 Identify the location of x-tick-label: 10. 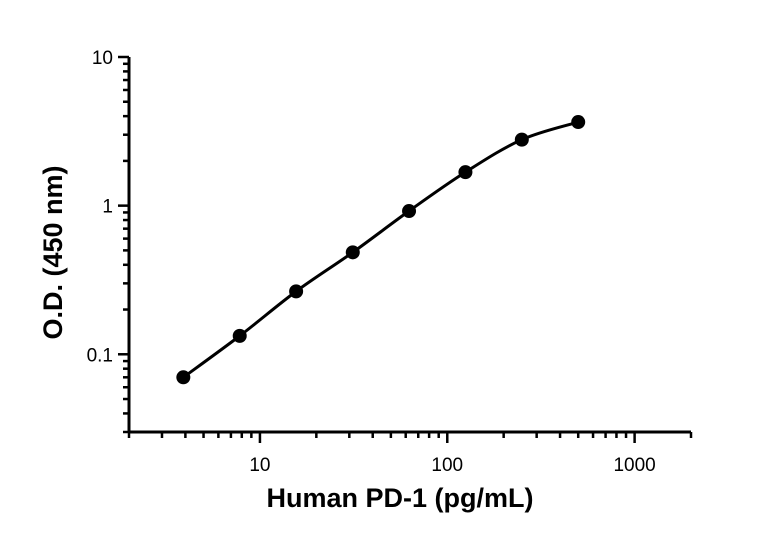
(259, 465).